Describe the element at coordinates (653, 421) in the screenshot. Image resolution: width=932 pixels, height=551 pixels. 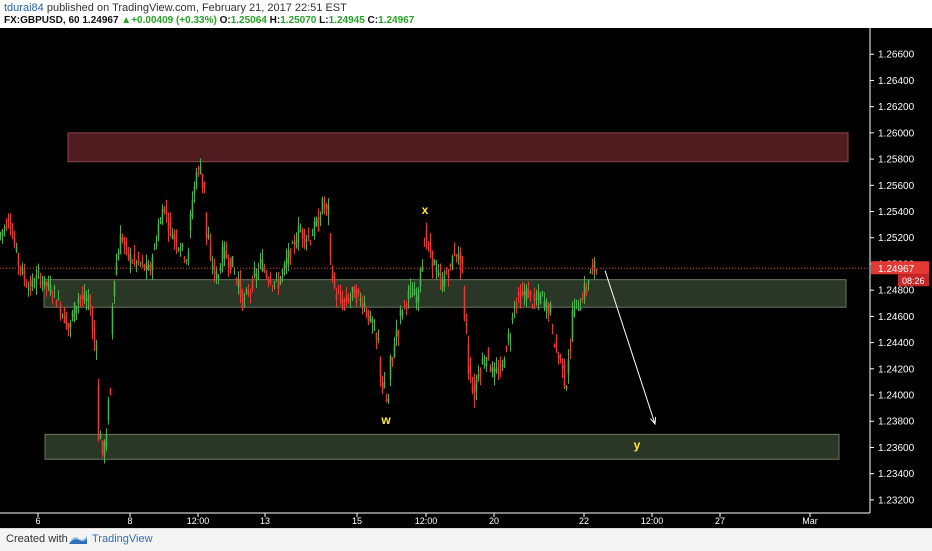
I see `arrow-head-icon` at that location.